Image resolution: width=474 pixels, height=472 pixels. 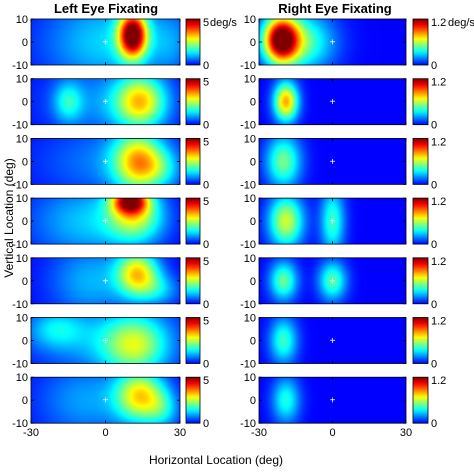 I want to click on right-column-title: Right Eye Fixating, so click(x=334, y=8).